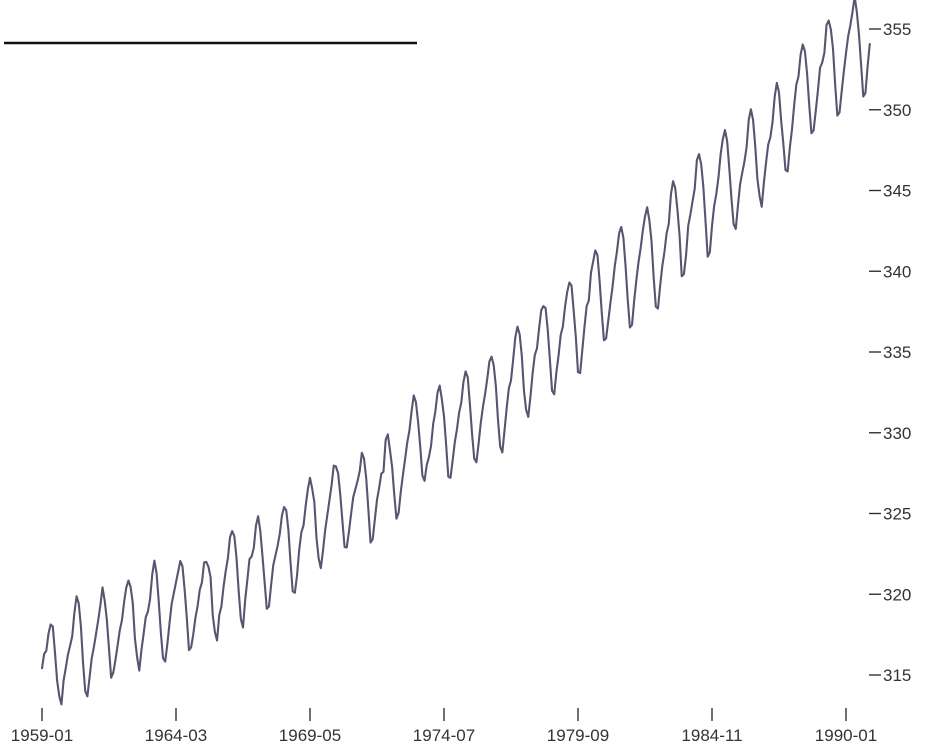  What do you see at coordinates (897, 191) in the screenshot?
I see `y-tick-label: 345` at bounding box center [897, 191].